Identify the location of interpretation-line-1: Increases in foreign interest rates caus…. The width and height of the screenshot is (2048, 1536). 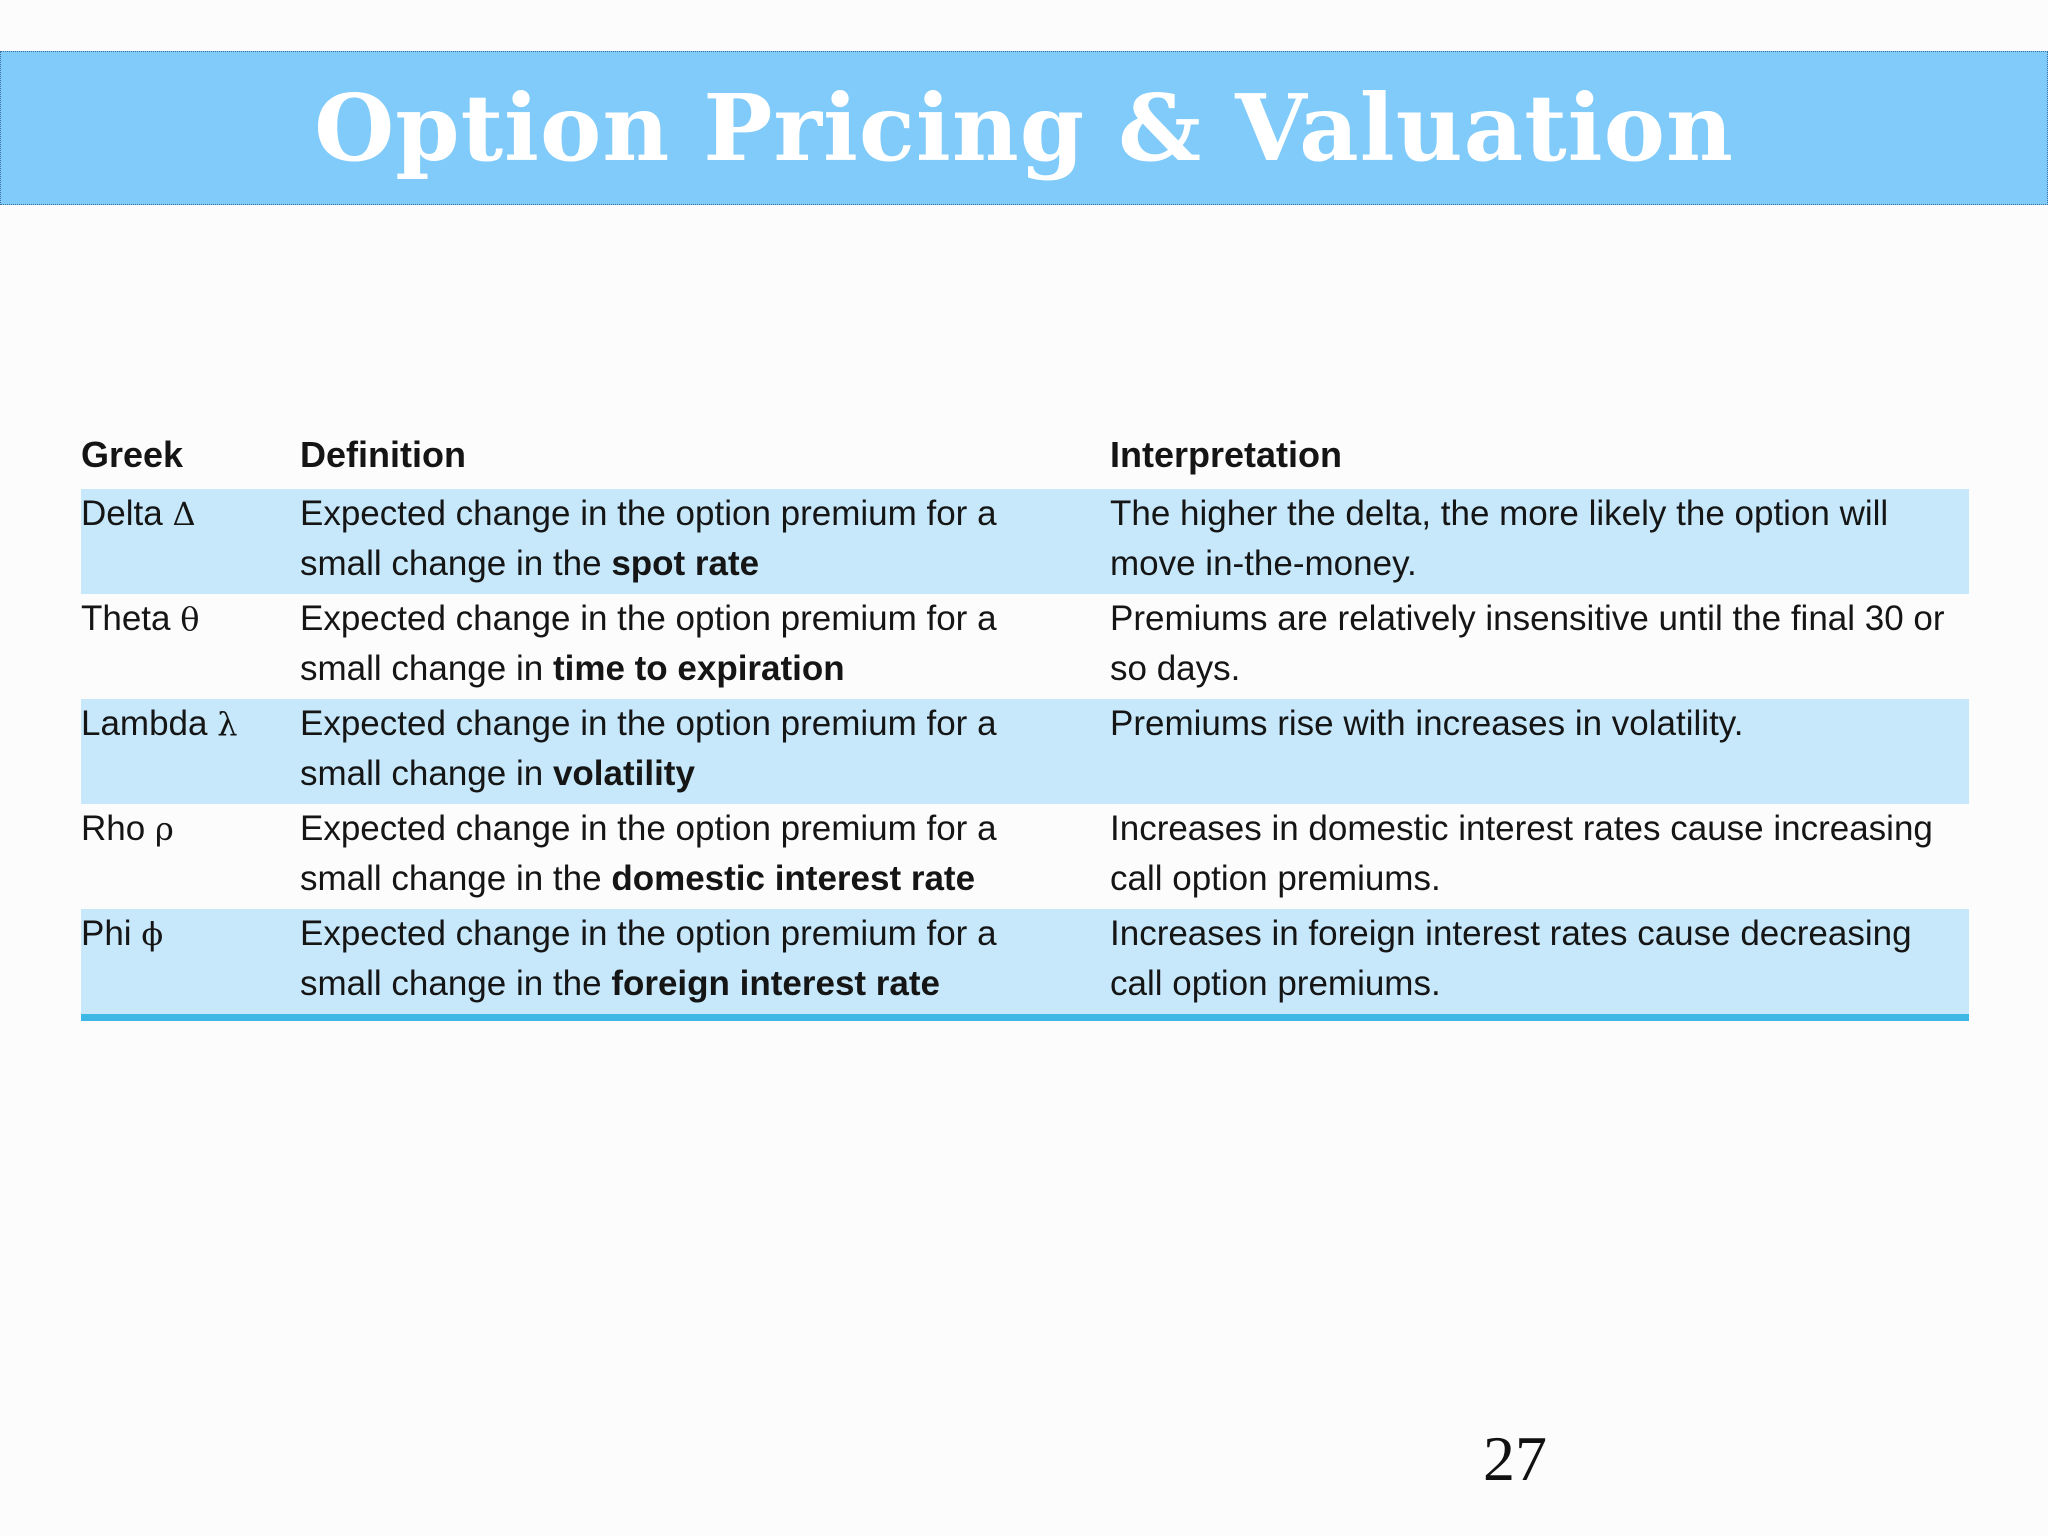
(1511, 933).